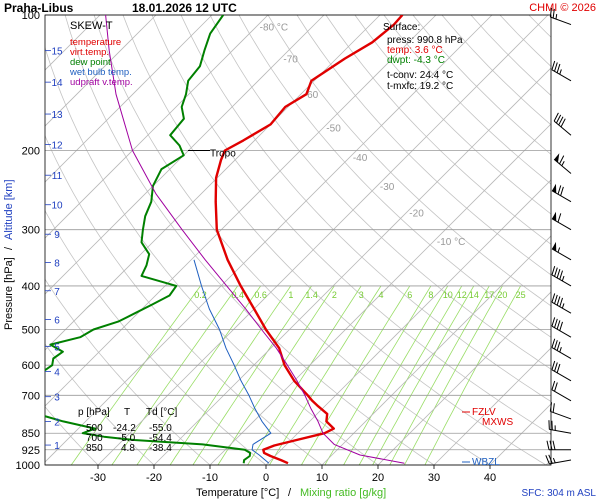  Describe the element at coordinates (474, 295) in the screenshot. I see `mixing-ratio-label: 14` at that location.